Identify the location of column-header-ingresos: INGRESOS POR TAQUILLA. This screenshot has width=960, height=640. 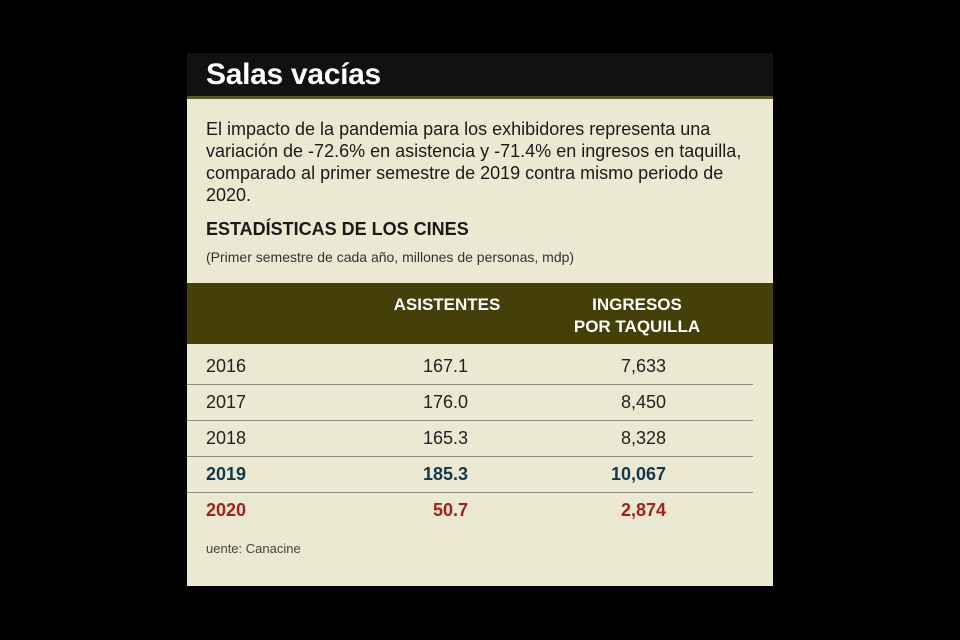
(637, 316).